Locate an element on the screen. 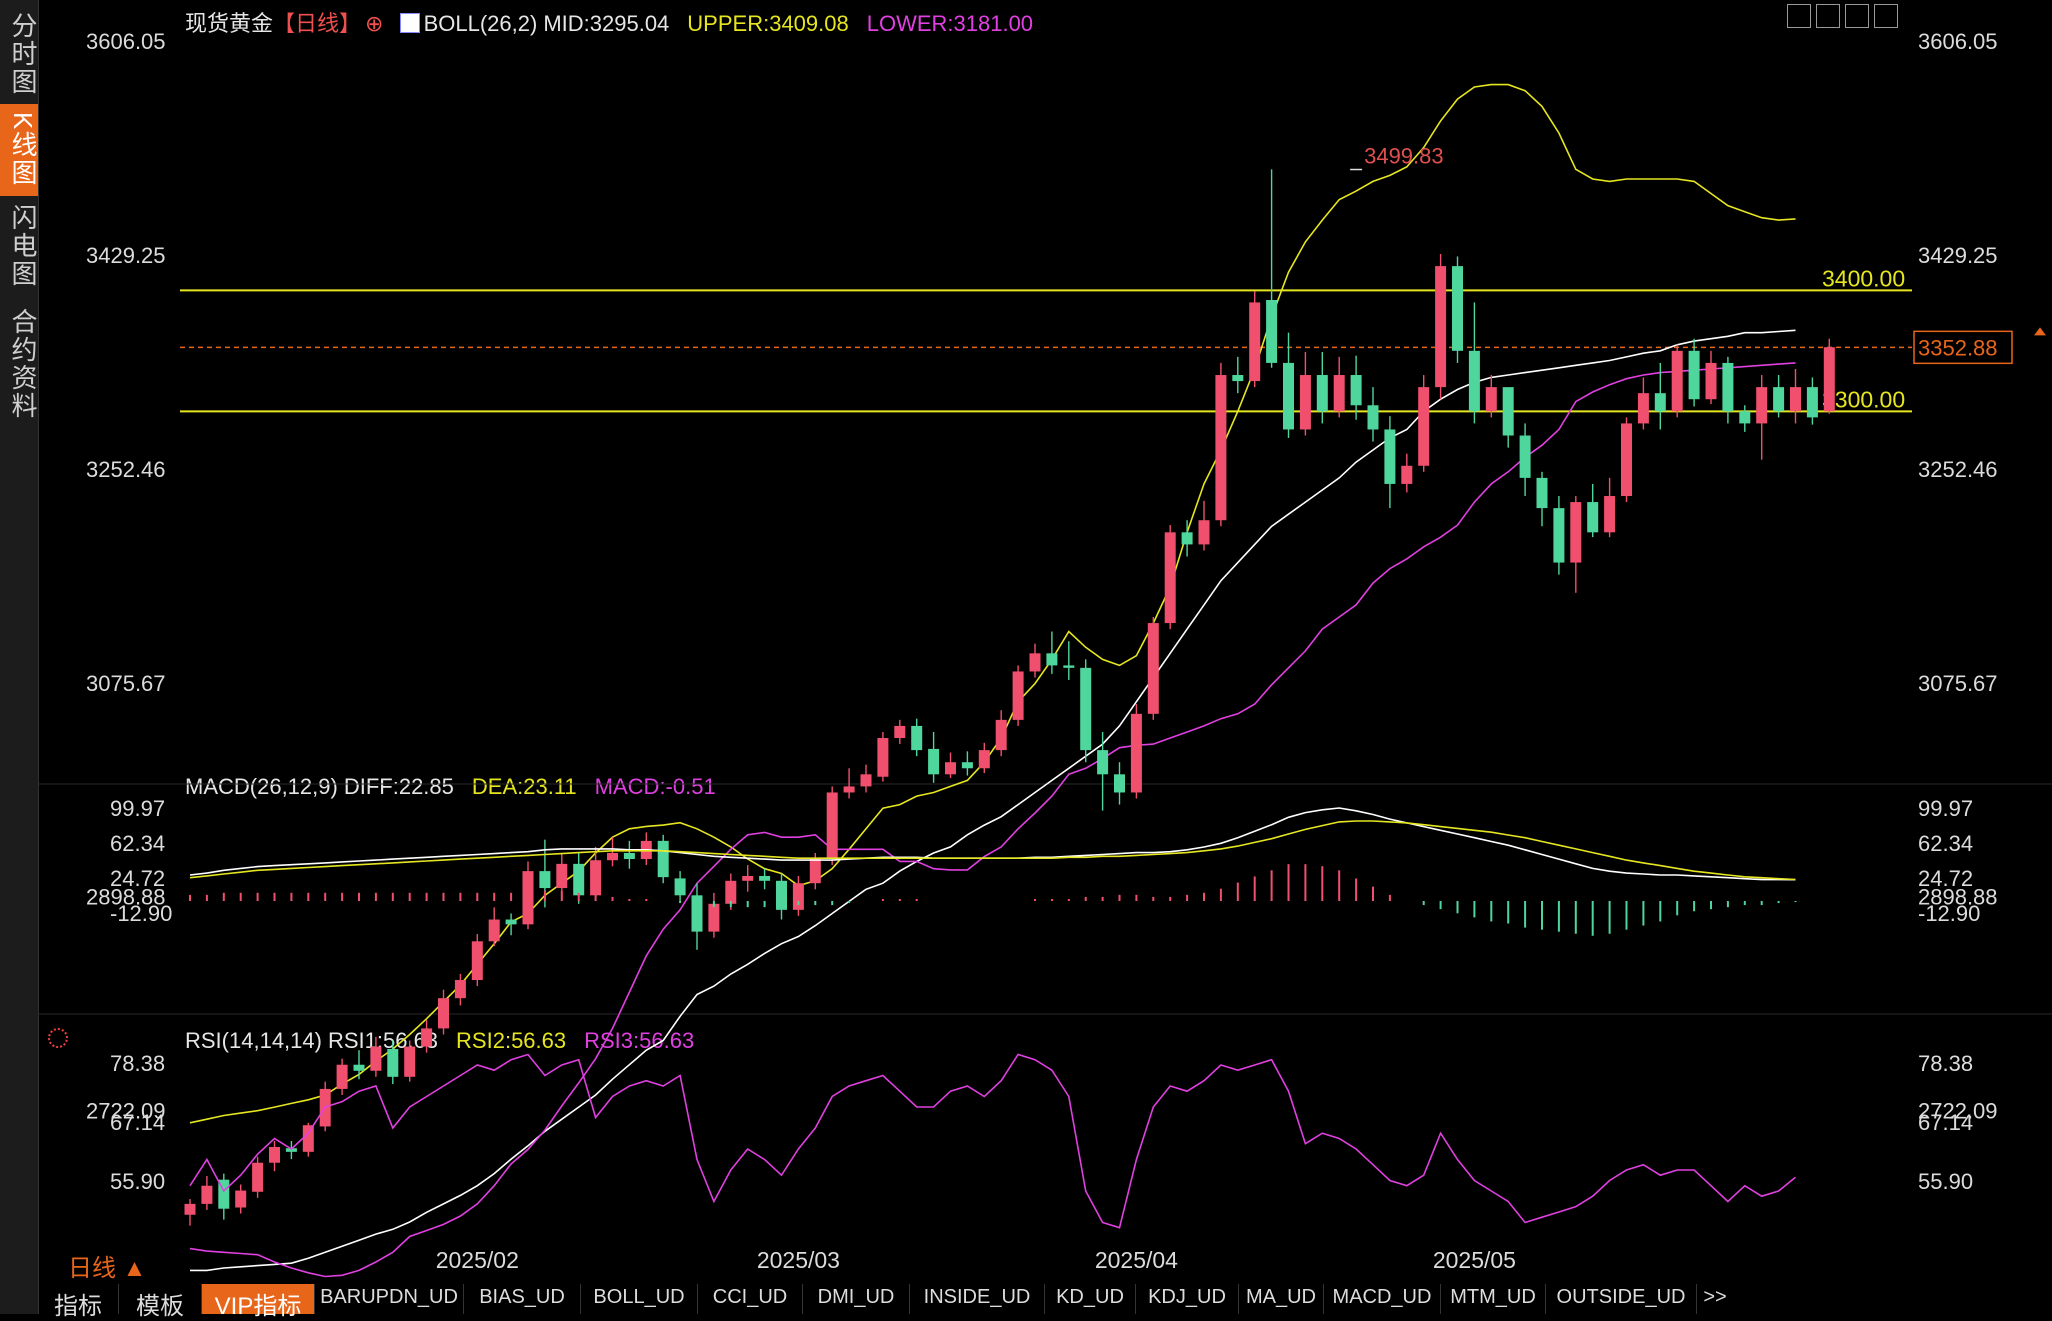 Image resolution: width=2052 pixels, height=1321 pixels. sidebar-item-kline: K线图 is located at coordinates (19, 150).